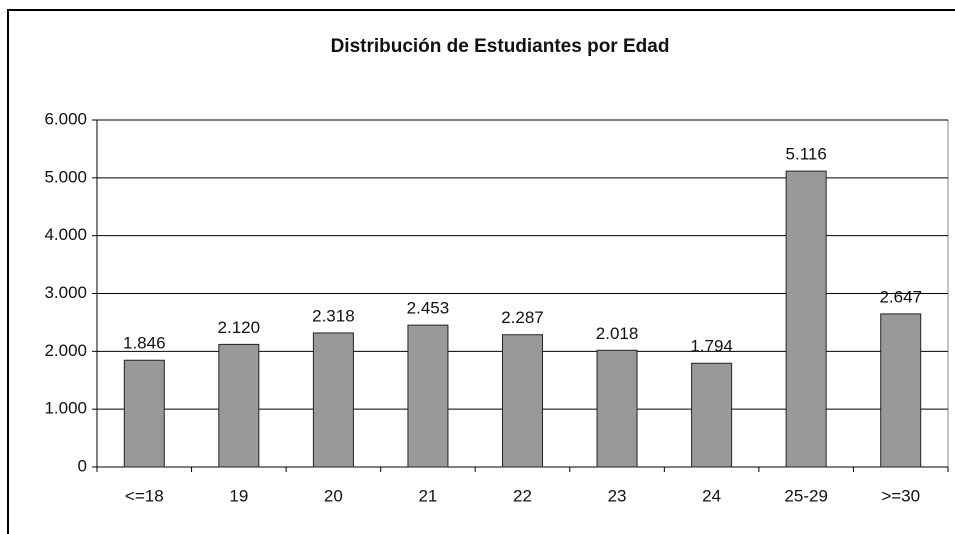 Image resolution: width=955 pixels, height=534 pixels. What do you see at coordinates (711, 495) in the screenshot?
I see `x-tick-label: 24` at bounding box center [711, 495].